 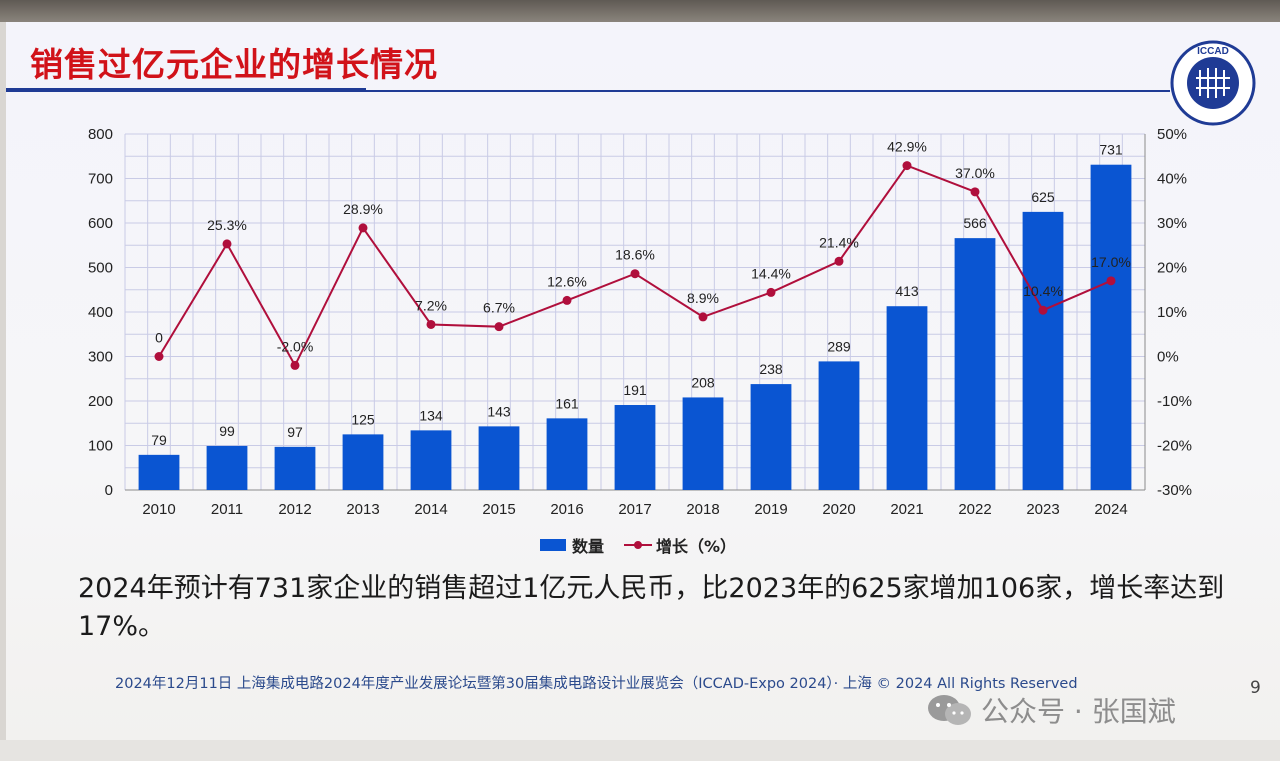 What do you see at coordinates (1168, 357) in the screenshot?
I see `y2-tick-label: 0%` at bounding box center [1168, 357].